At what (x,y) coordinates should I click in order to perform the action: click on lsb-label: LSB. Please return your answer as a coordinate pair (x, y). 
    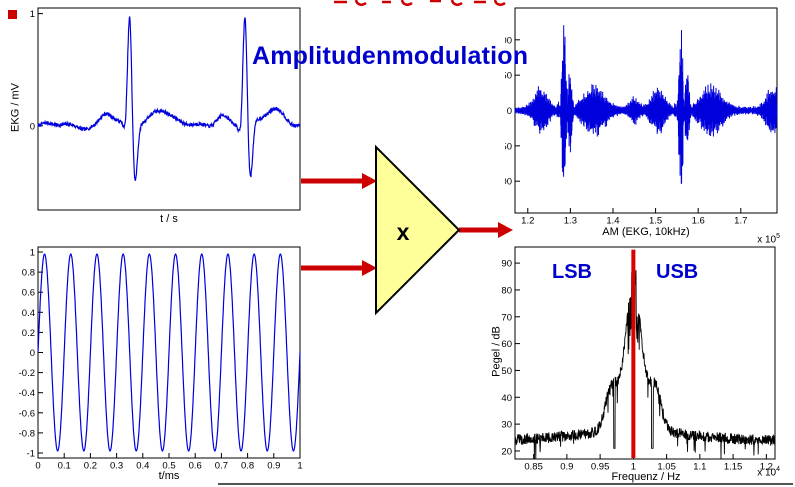
    Looking at the image, I should click on (572, 272).